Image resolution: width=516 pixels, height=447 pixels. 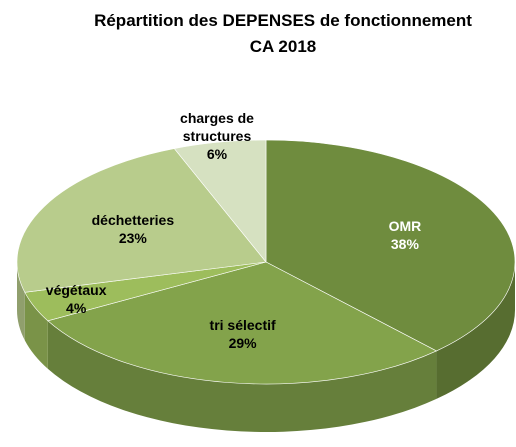 I want to click on category-label: végétaux, so click(x=76, y=289).